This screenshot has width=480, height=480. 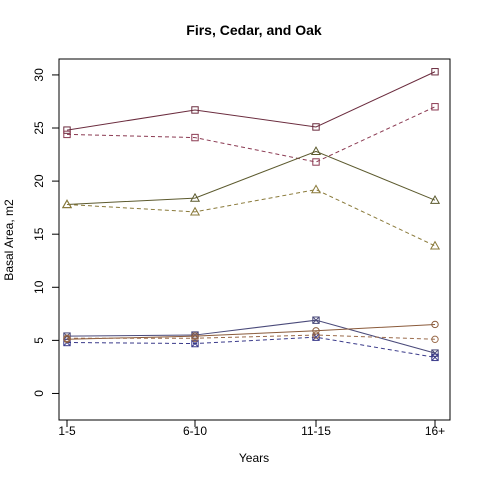 What do you see at coordinates (67, 431) in the screenshot?
I see `x-tick-label: 1-5` at bounding box center [67, 431].